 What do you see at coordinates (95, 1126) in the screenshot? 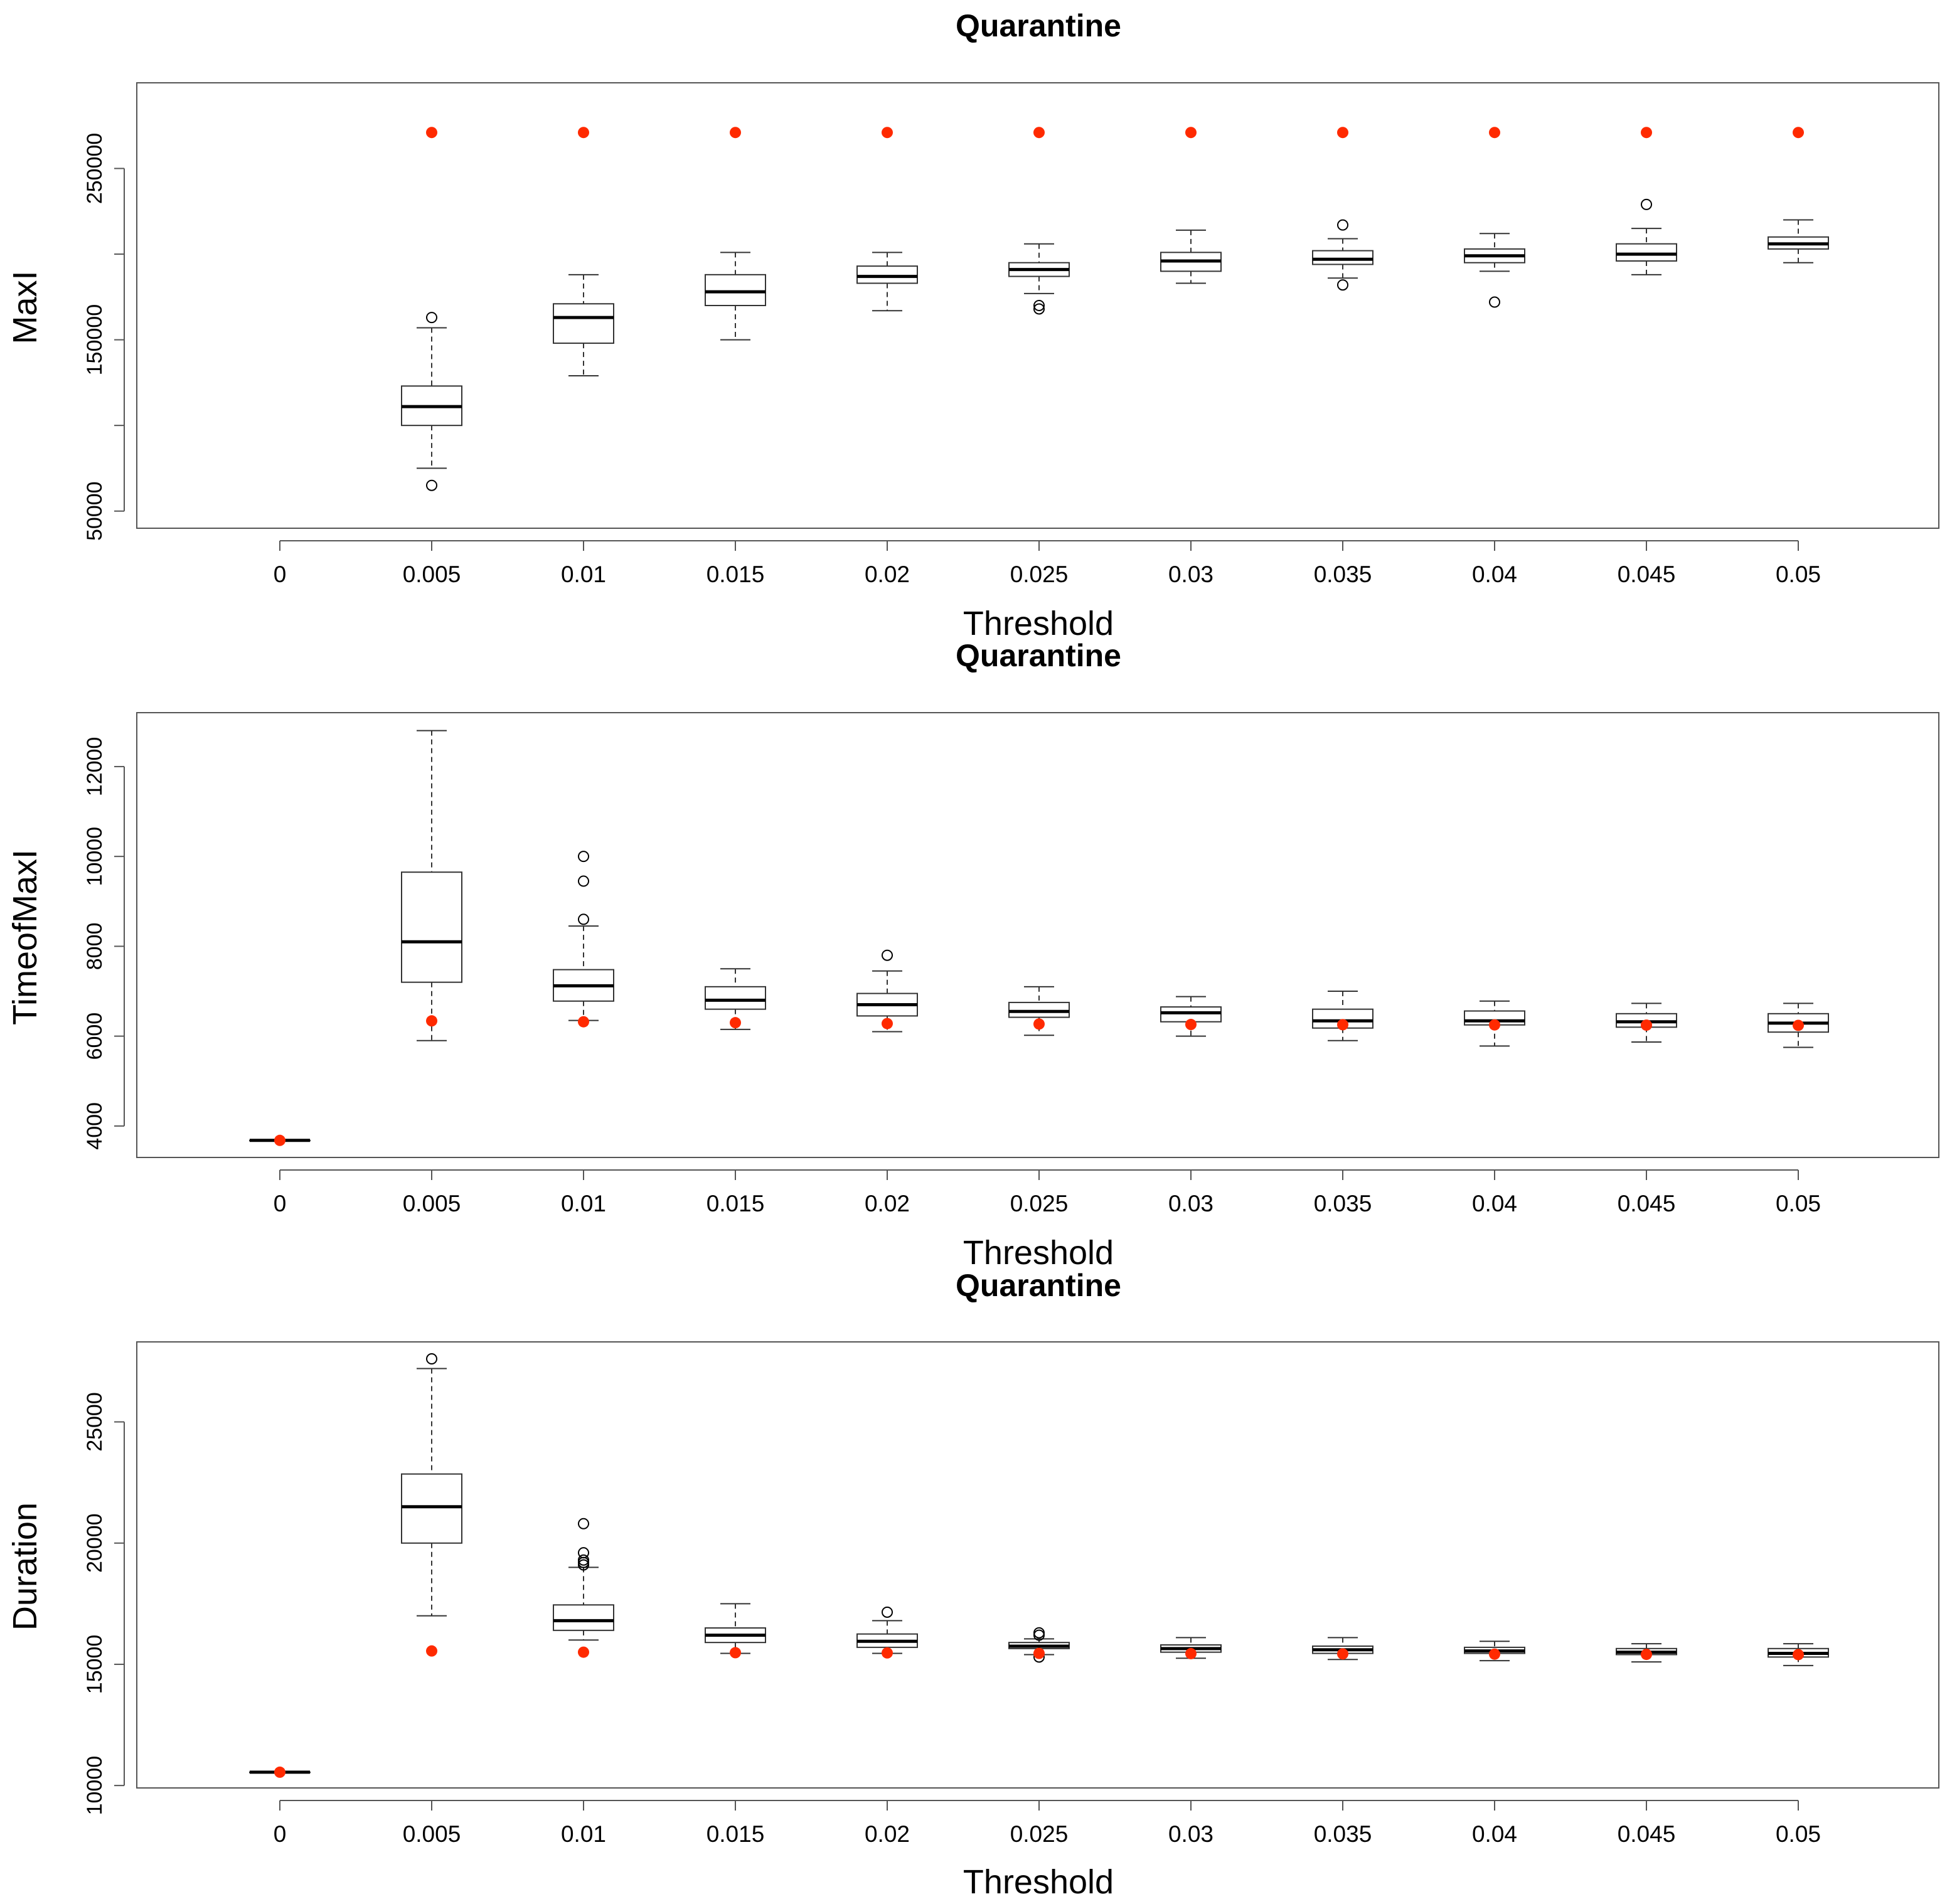
I see `y-tick-label: 4000` at bounding box center [95, 1126].